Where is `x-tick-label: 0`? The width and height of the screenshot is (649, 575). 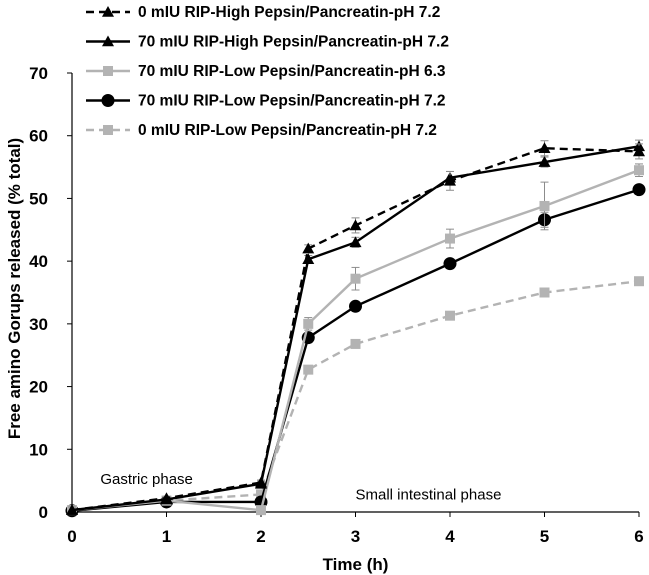 x-tick-label: 0 is located at coordinates (71, 536).